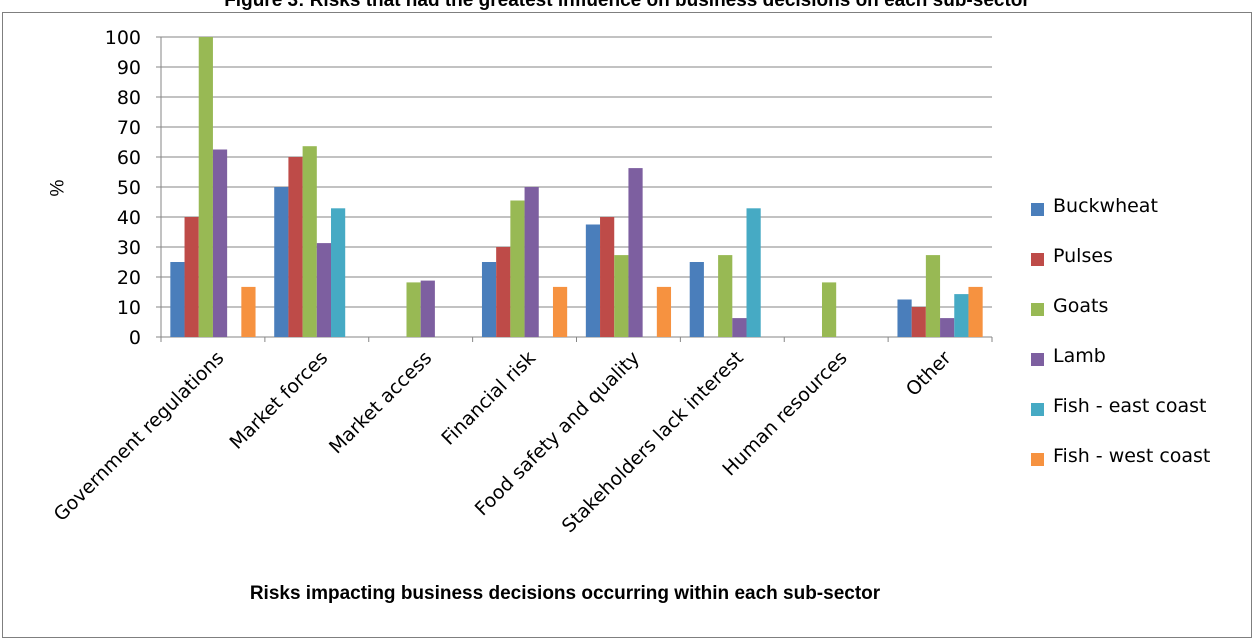 The height and width of the screenshot is (641, 1254). What do you see at coordinates (1105, 206) in the screenshot?
I see `legend-label: Buckwheat` at bounding box center [1105, 206].